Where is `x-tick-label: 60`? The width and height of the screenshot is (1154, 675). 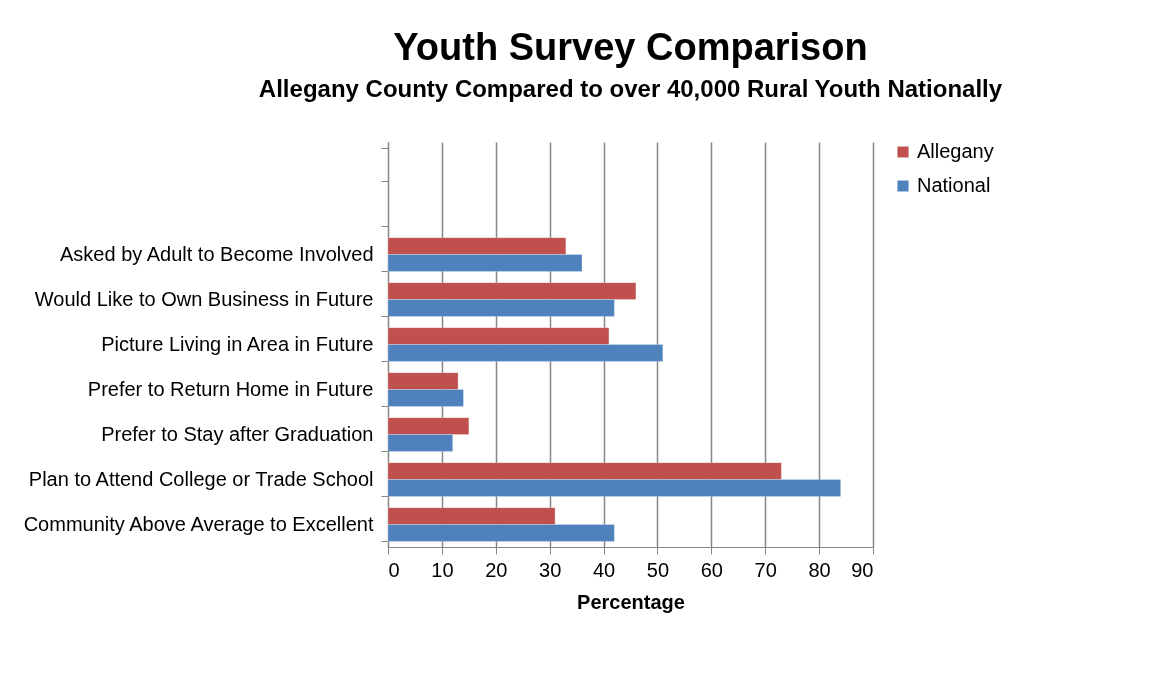 x-tick-label: 60 is located at coordinates (711, 569).